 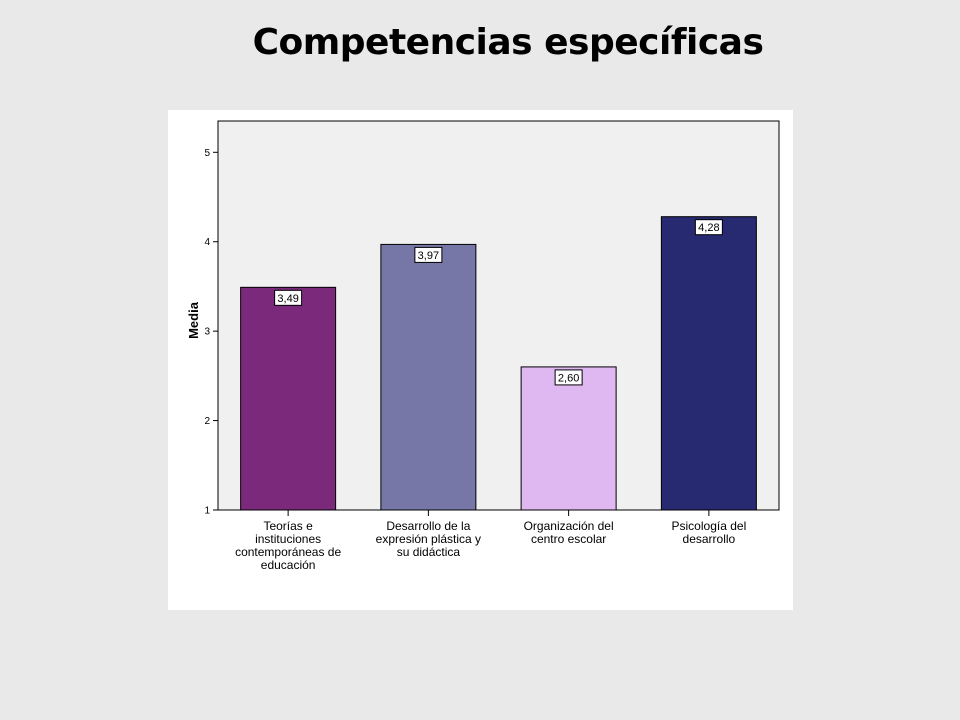 I want to click on x-category-label: Organización del centro escolar, so click(x=569, y=532).